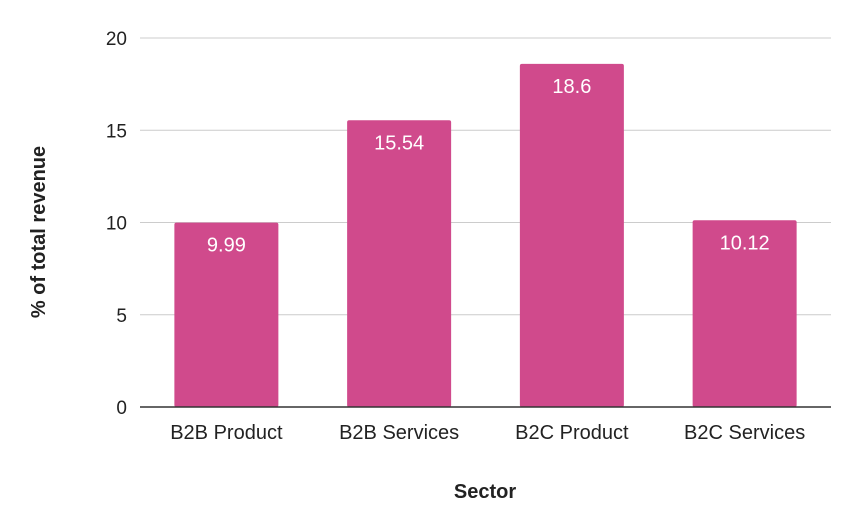  What do you see at coordinates (745, 243) in the screenshot?
I see `bar-value-label: 10.12` at bounding box center [745, 243].